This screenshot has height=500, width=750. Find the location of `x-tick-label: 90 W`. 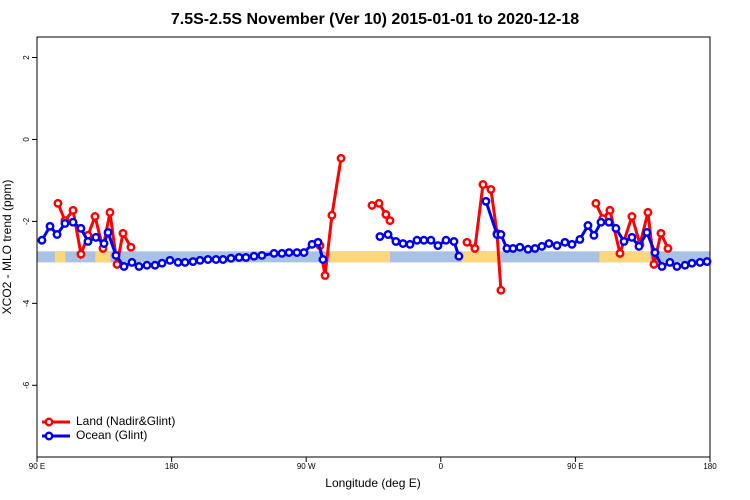

x-tick-label: 90 W is located at coordinates (306, 466).